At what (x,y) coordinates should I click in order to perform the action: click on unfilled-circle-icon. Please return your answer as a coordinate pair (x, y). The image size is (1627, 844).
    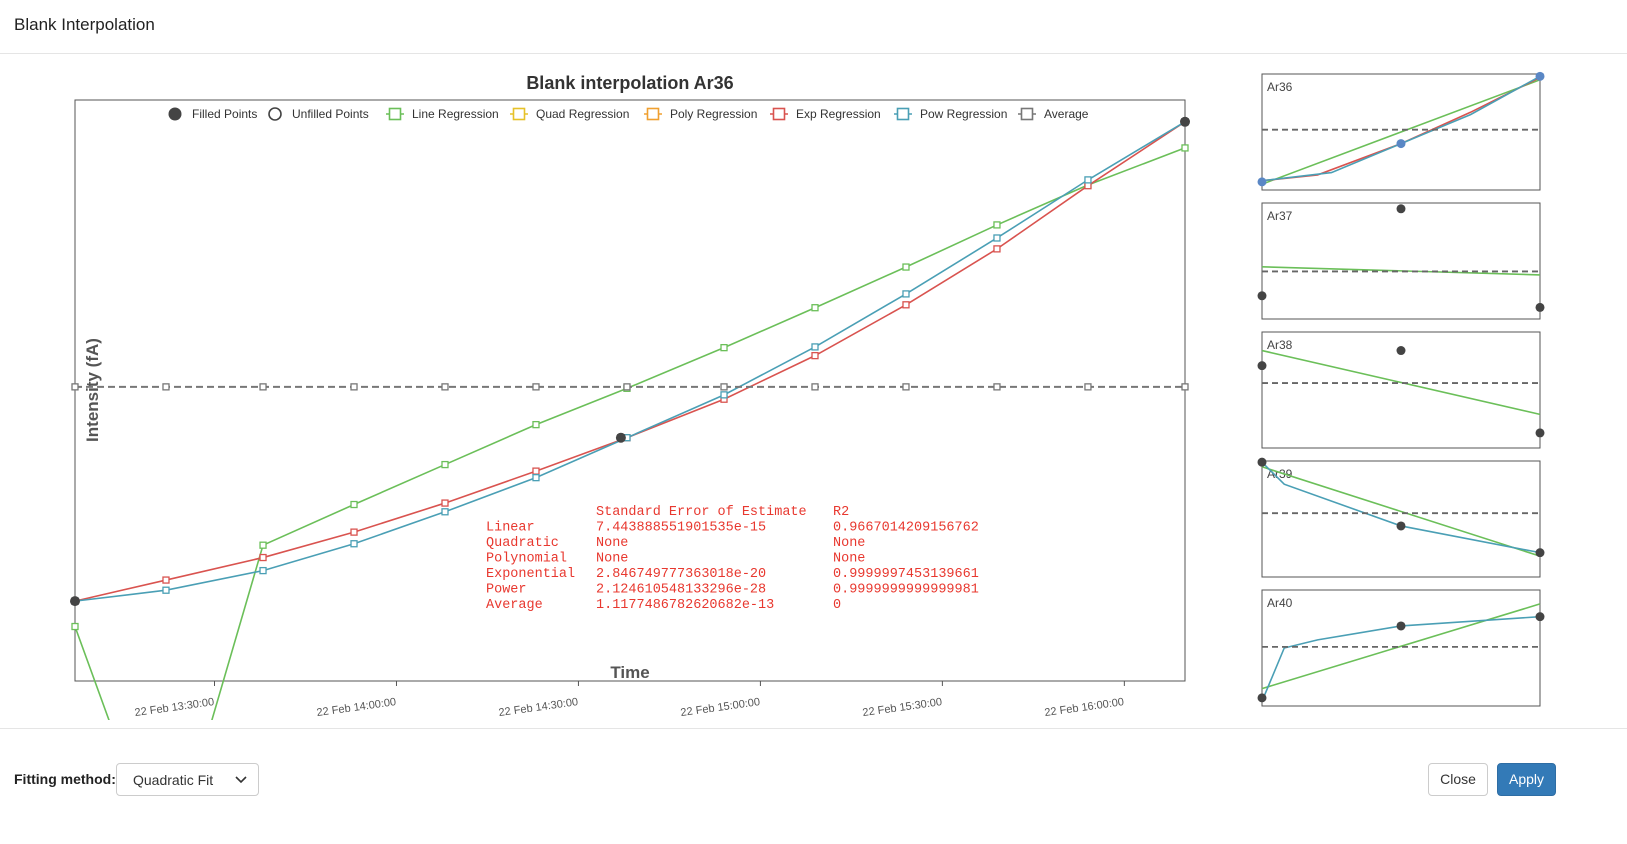
    Looking at the image, I should click on (275, 114).